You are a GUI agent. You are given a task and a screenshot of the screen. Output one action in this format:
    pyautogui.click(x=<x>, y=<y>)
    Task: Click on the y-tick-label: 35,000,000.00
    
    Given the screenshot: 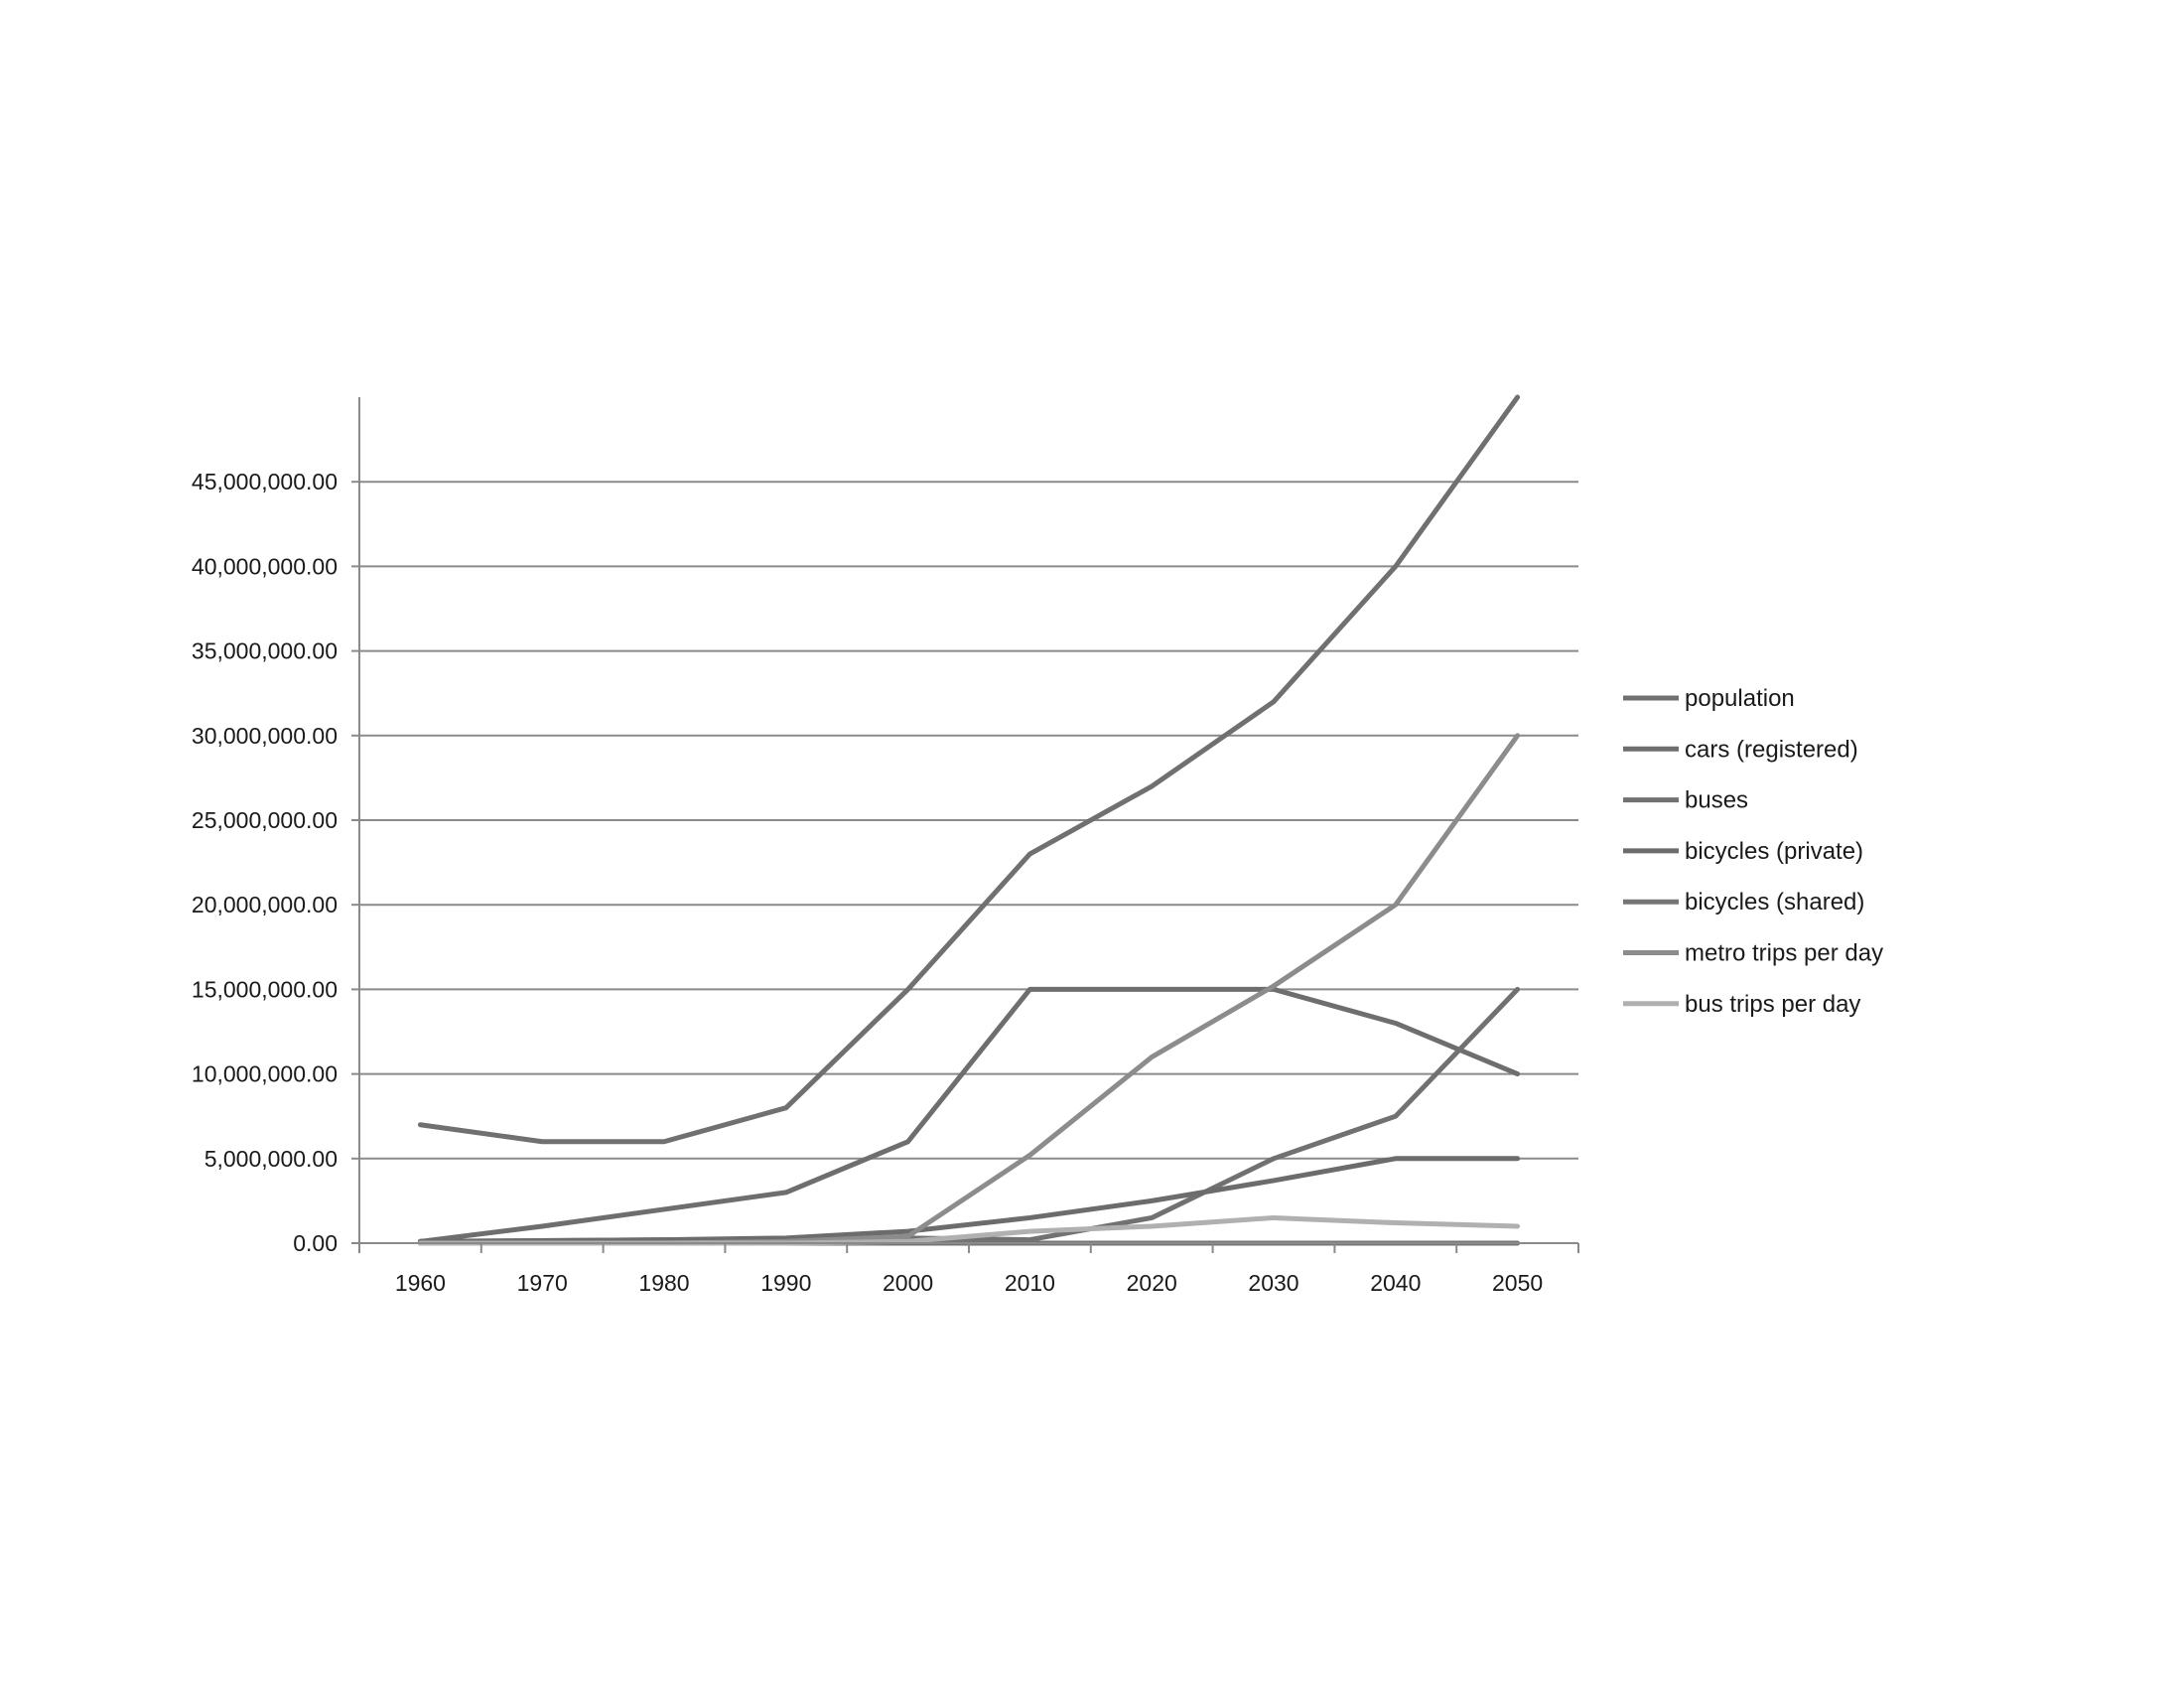 What is the action you would take?
    pyautogui.click(x=265, y=651)
    